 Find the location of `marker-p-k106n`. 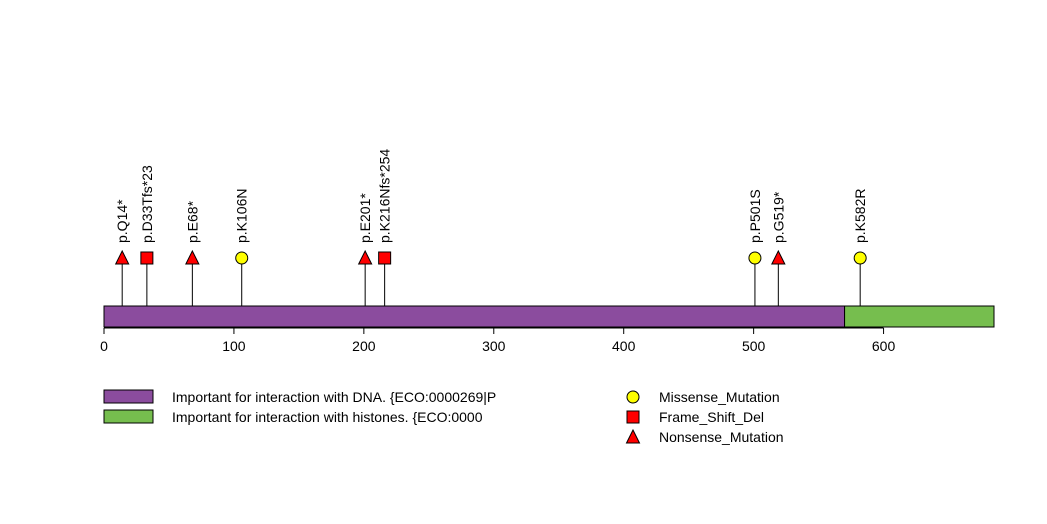

marker-p-k106n is located at coordinates (242, 258).